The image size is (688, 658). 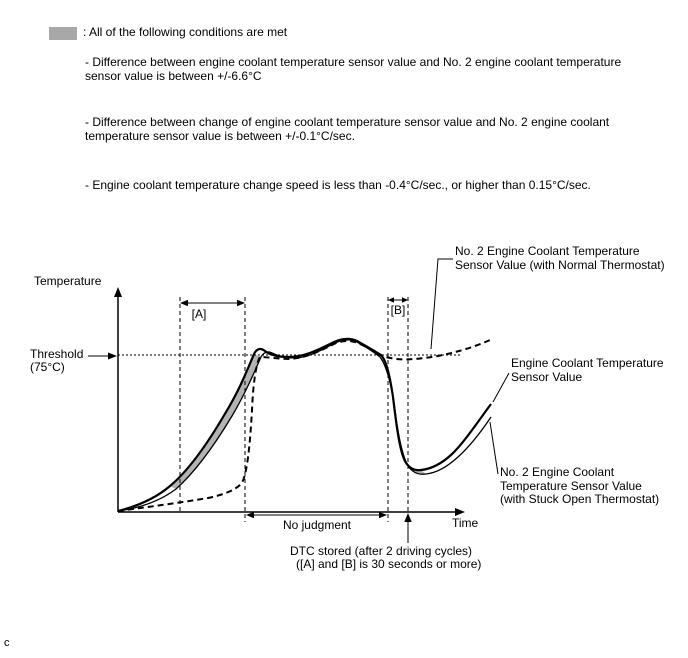 What do you see at coordinates (408, 517) in the screenshot?
I see `dtc-arrowhead` at bounding box center [408, 517].